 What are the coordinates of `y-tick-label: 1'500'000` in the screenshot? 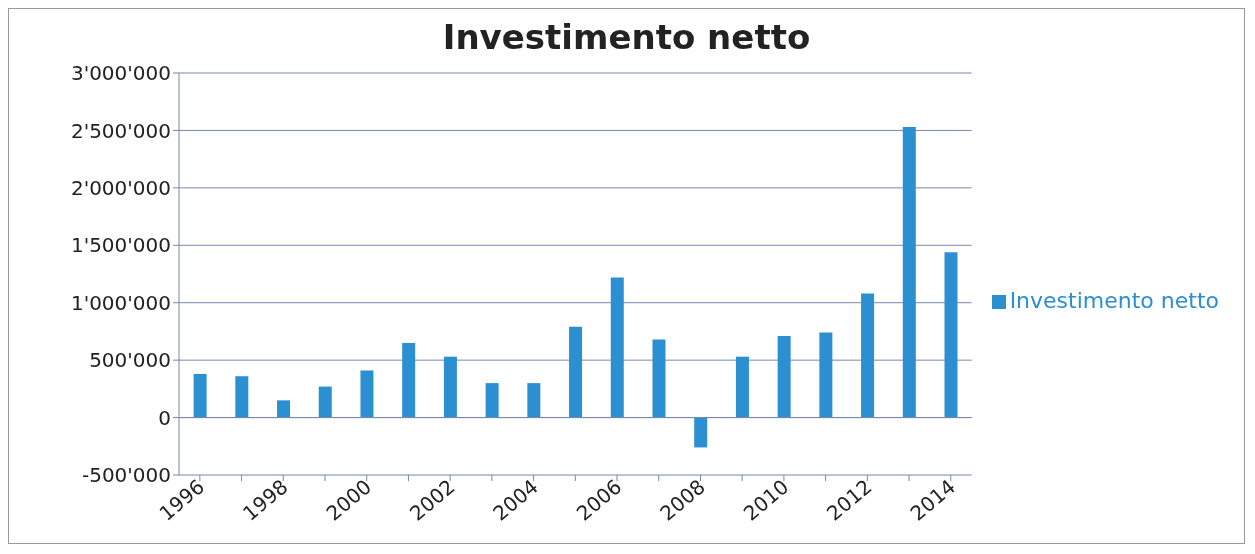 It's located at (120, 245).